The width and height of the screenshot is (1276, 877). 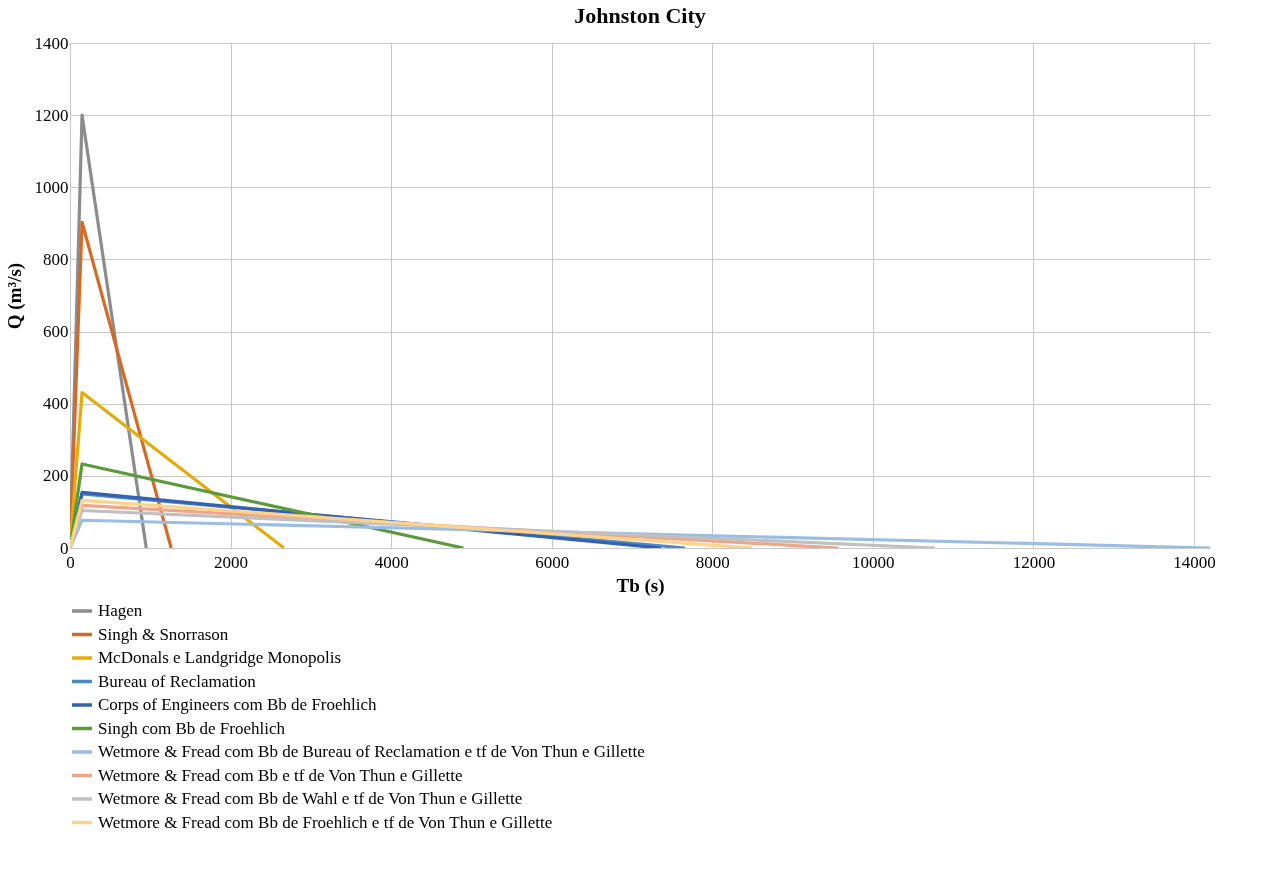 What do you see at coordinates (1034, 562) in the screenshot?
I see `x-tick-label: 12000` at bounding box center [1034, 562].